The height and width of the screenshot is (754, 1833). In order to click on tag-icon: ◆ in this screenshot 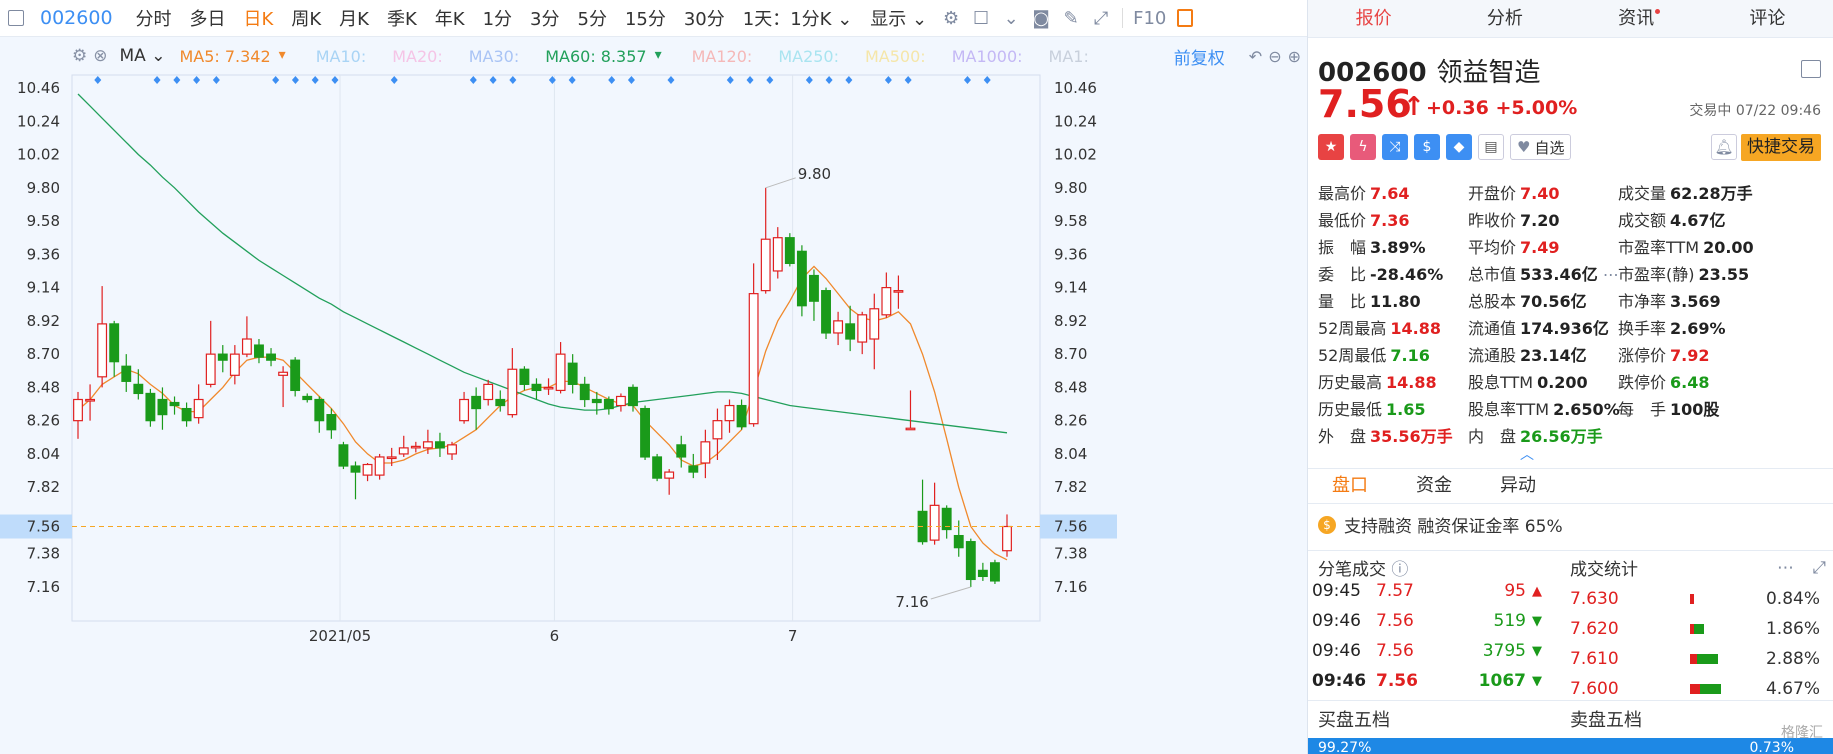, I will do `click(1459, 147)`.